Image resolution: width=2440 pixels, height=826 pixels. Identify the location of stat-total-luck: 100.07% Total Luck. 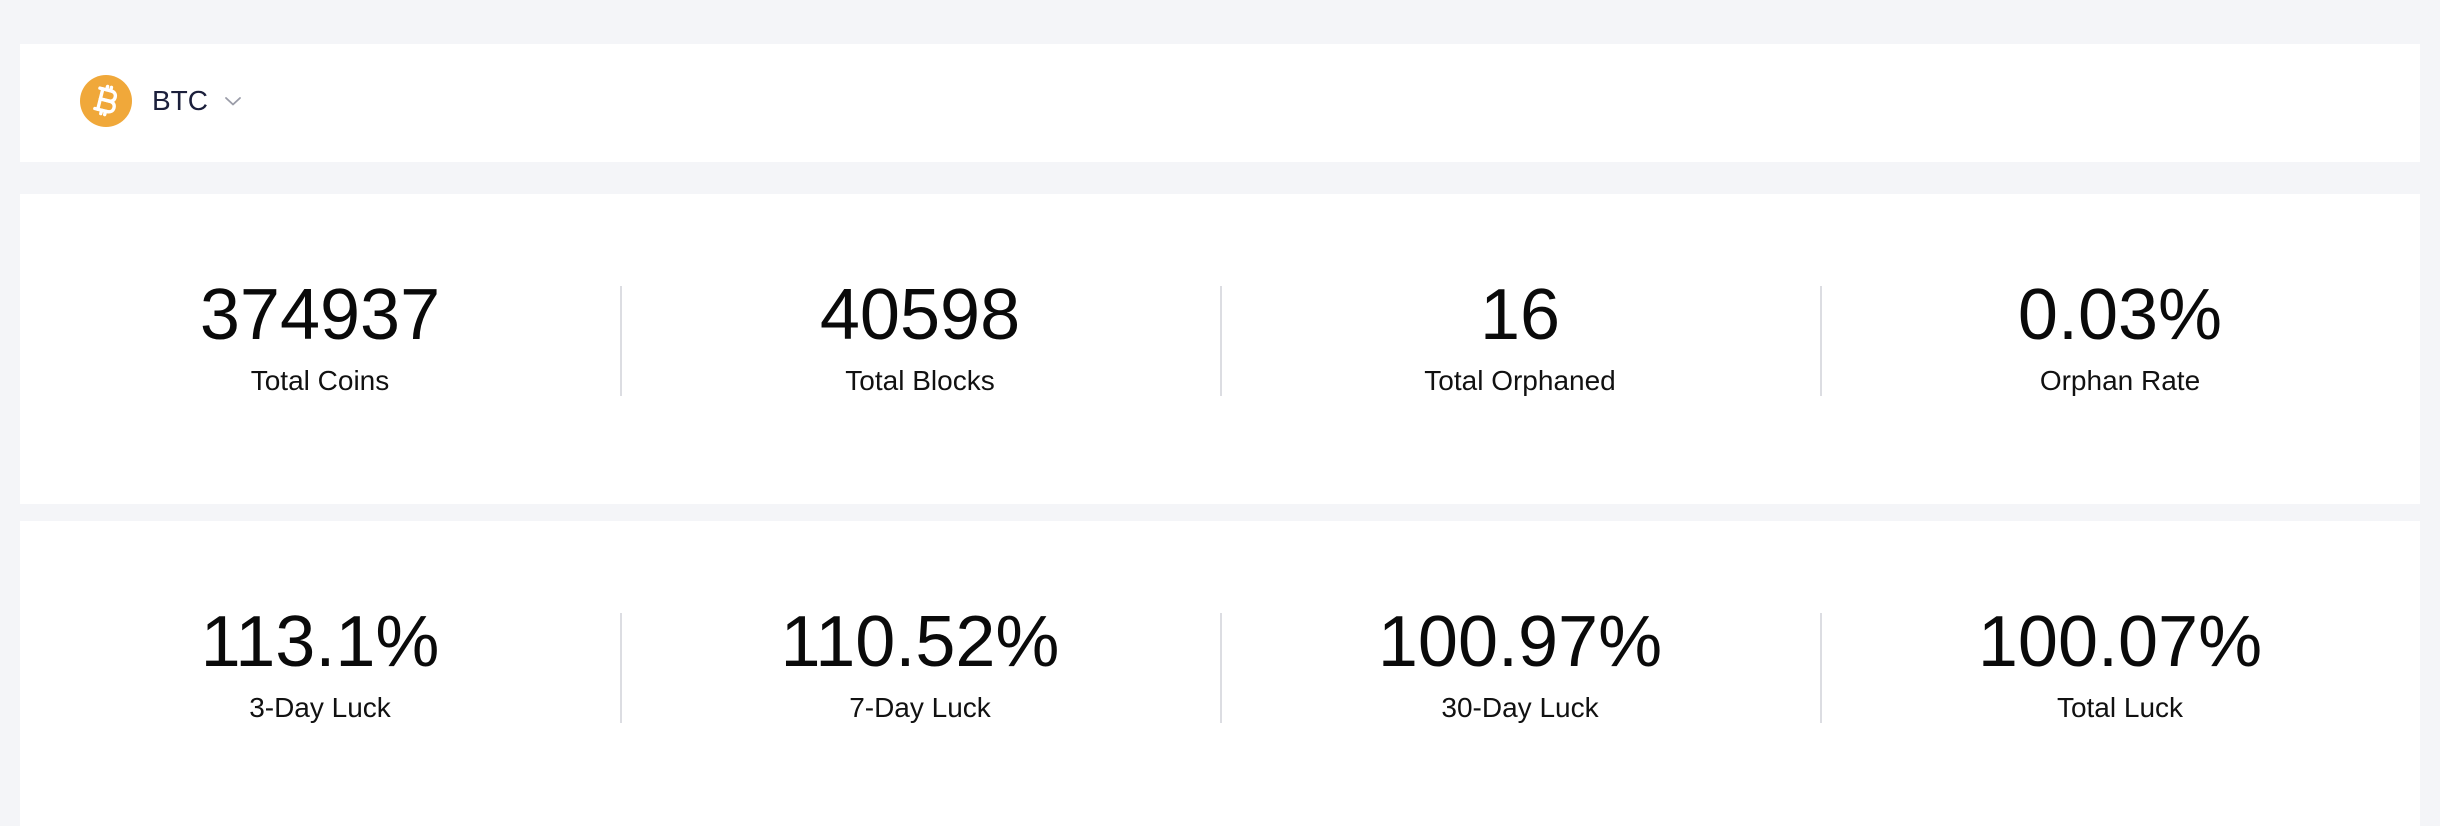
(2120, 662).